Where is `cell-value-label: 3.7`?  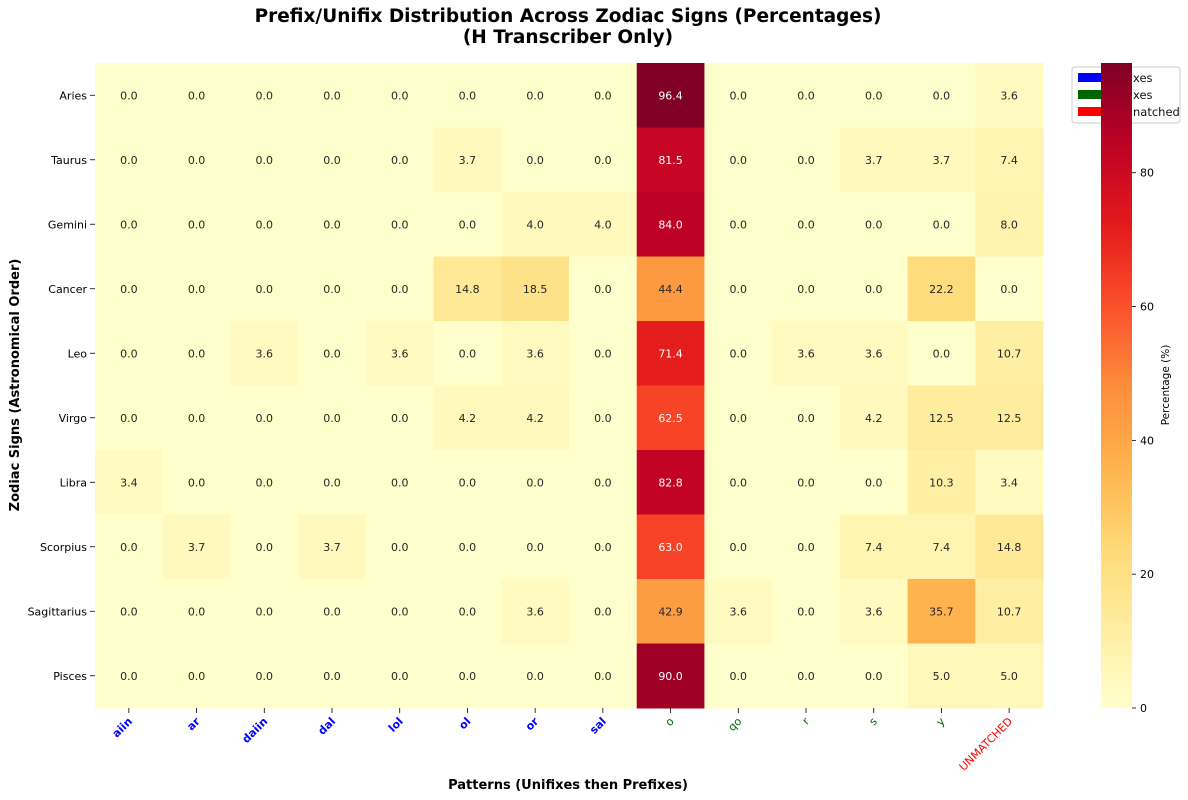
cell-value-label: 3.7 is located at coordinates (468, 160).